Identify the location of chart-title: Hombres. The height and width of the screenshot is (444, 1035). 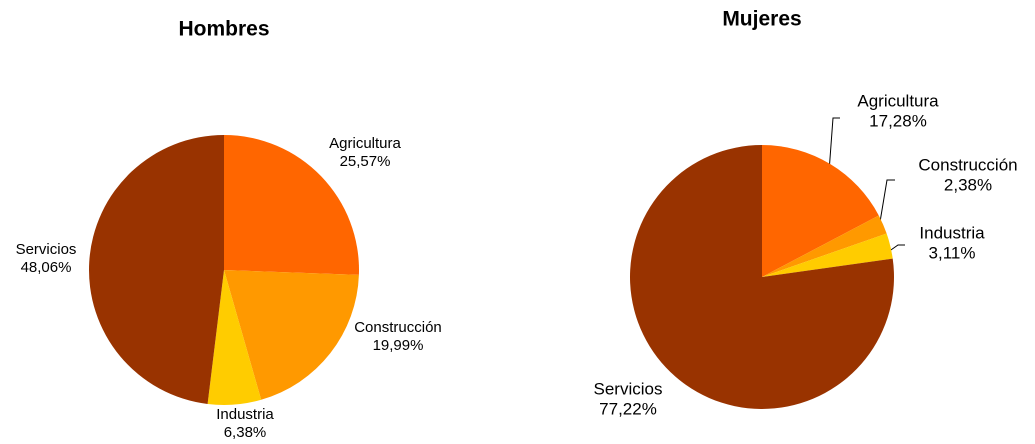
(223, 29).